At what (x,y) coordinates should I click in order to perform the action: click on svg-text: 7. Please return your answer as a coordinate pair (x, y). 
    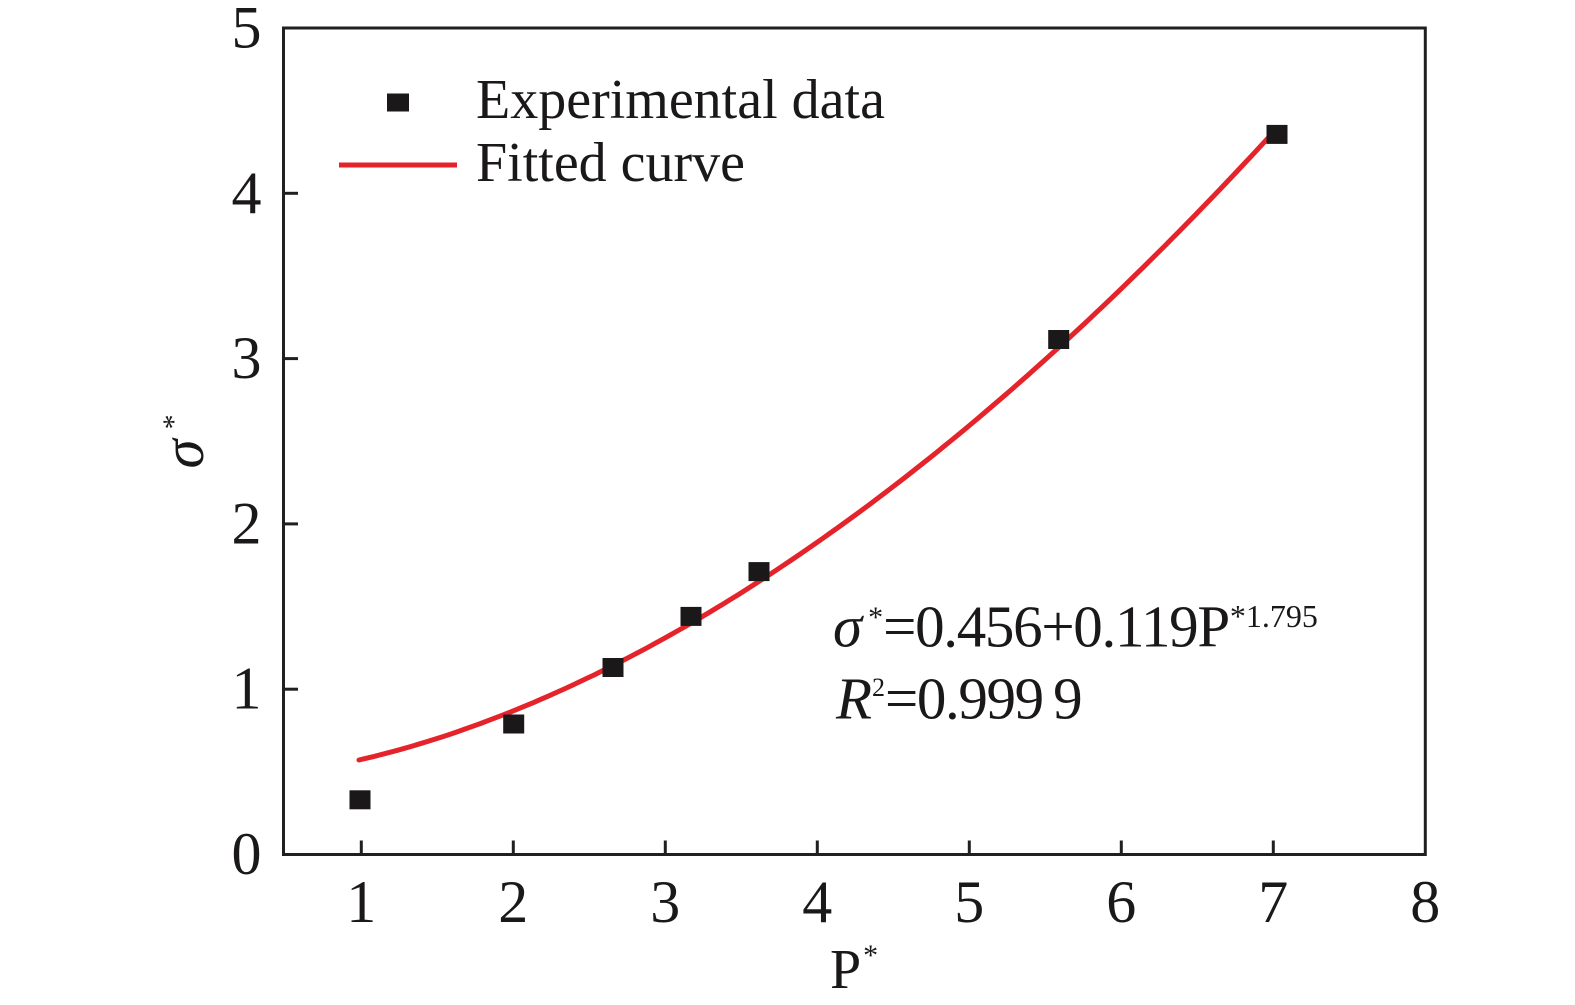
    Looking at the image, I should click on (1273, 902).